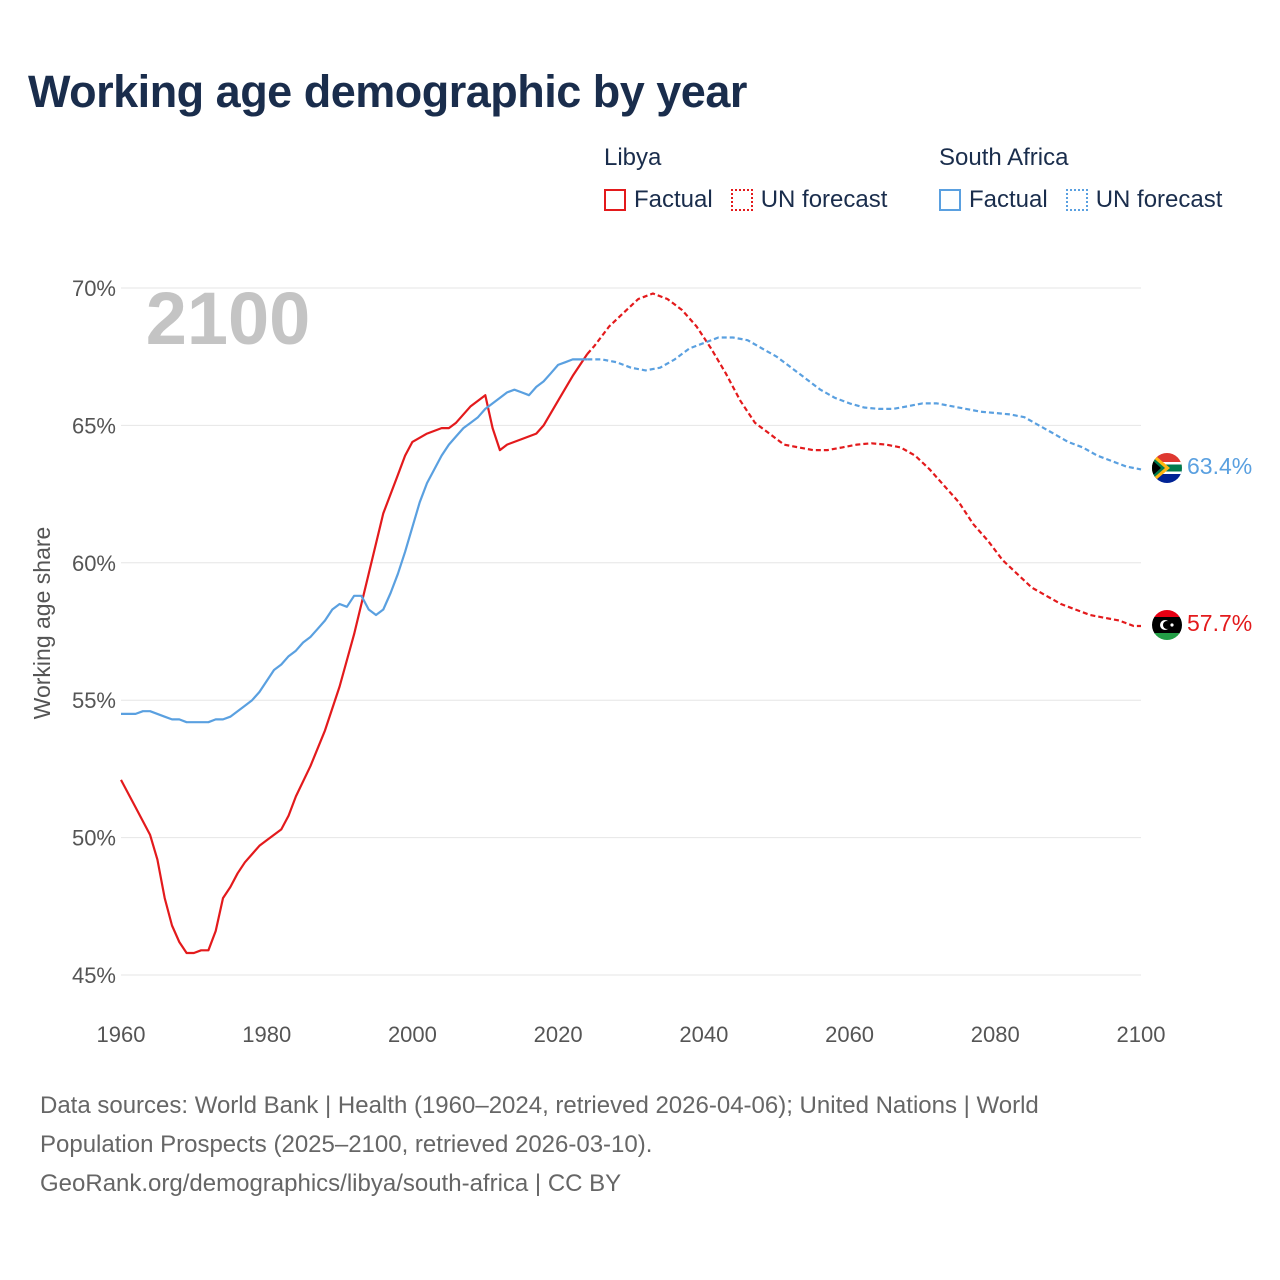 This screenshot has width=1280, height=1280. Describe the element at coordinates (1089, 179) in the screenshot. I see `legend-south-africa: South Africa Factual UN forecast` at that location.